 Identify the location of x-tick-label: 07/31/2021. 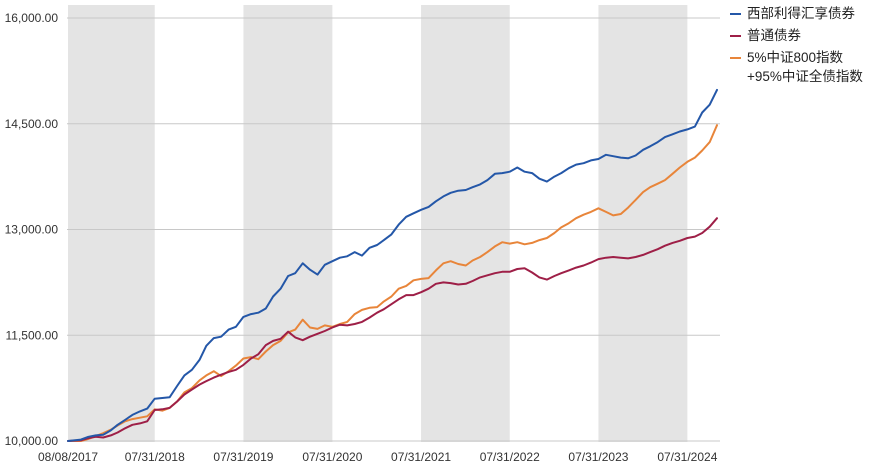
(421, 457).